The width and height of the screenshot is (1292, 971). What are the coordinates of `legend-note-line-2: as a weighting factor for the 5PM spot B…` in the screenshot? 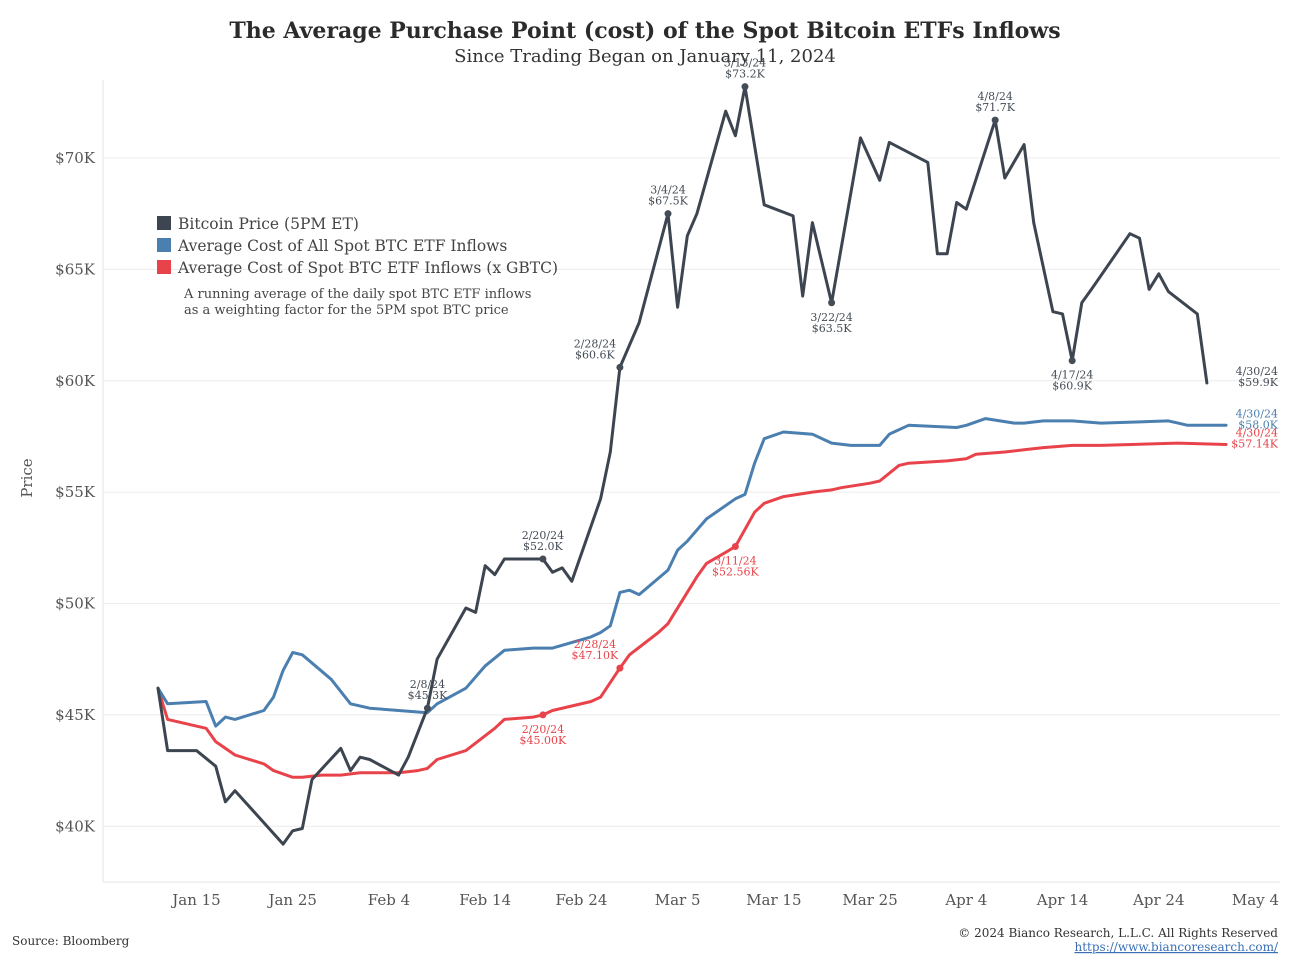 It's located at (346, 310).